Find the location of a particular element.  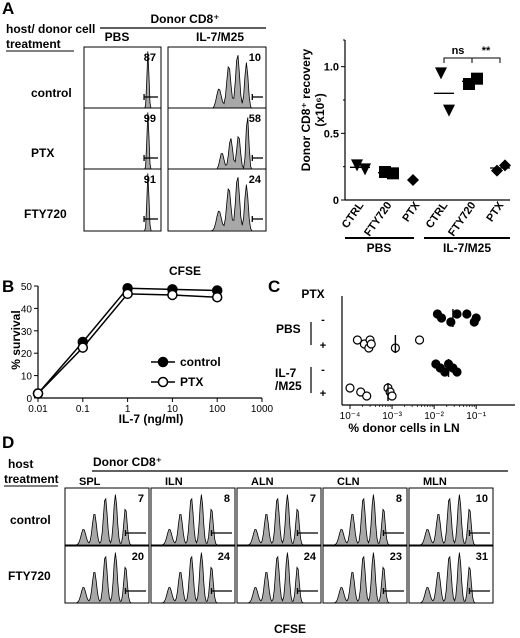

panel-label-b: B is located at coordinates (8, 286).